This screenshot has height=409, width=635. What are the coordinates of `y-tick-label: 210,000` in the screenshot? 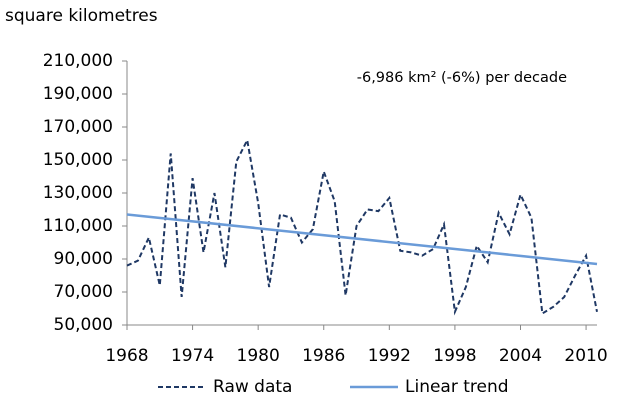 It's located at (78, 61).